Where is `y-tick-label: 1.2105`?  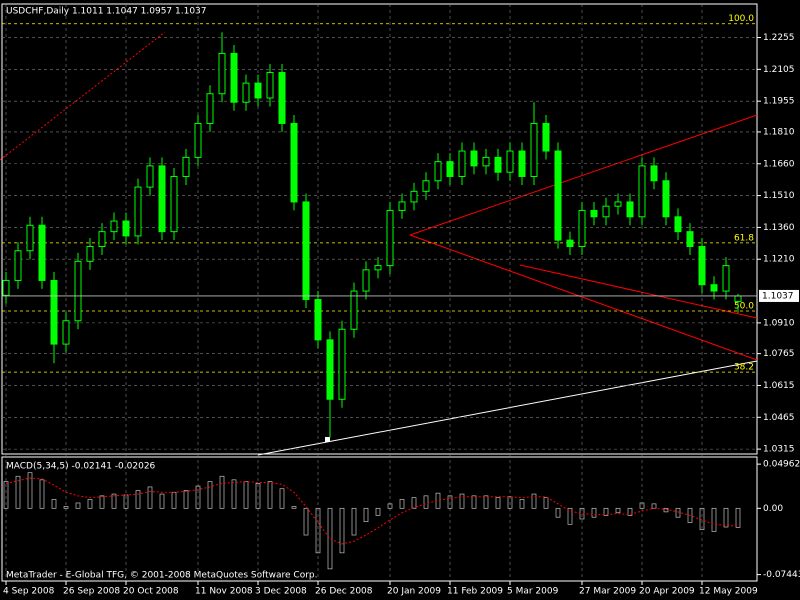 y-tick-label: 1.2105 is located at coordinates (779, 70).